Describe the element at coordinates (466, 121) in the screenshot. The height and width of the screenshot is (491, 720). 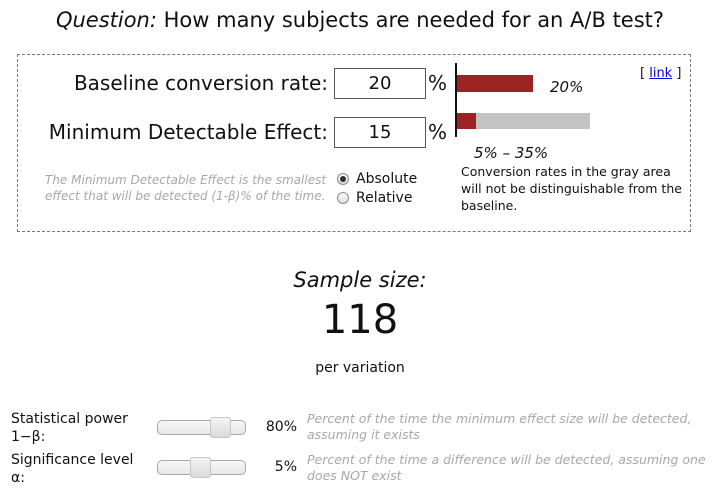
I see `baseline-marker-bar` at that location.